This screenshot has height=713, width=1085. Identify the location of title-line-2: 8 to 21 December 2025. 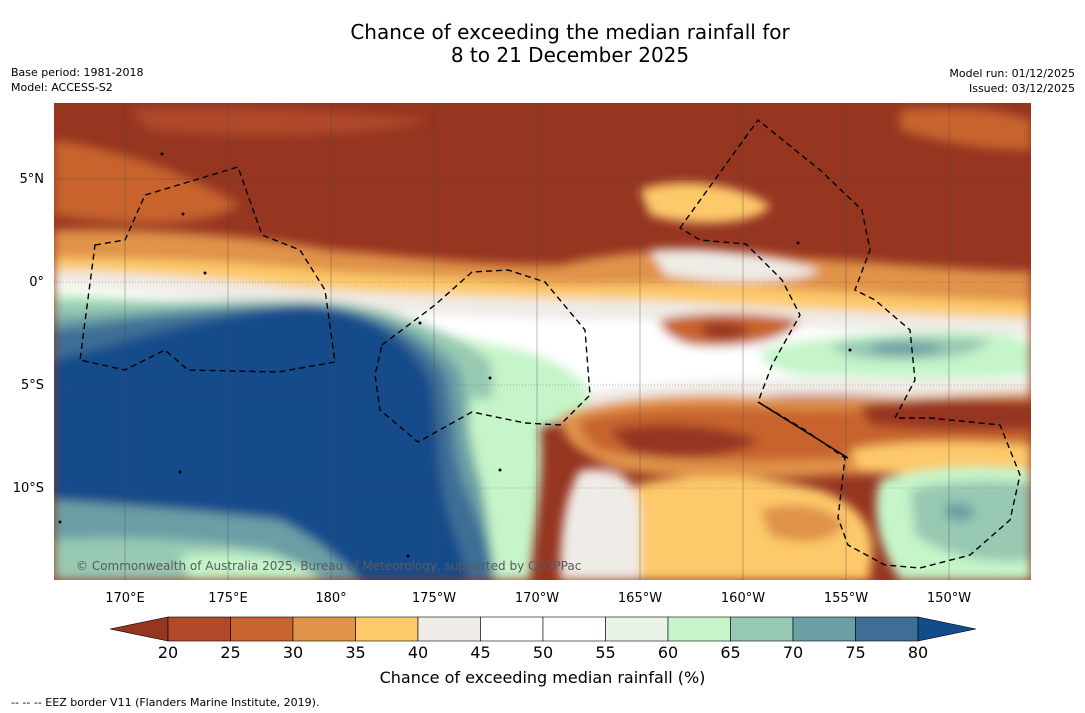
(570, 55).